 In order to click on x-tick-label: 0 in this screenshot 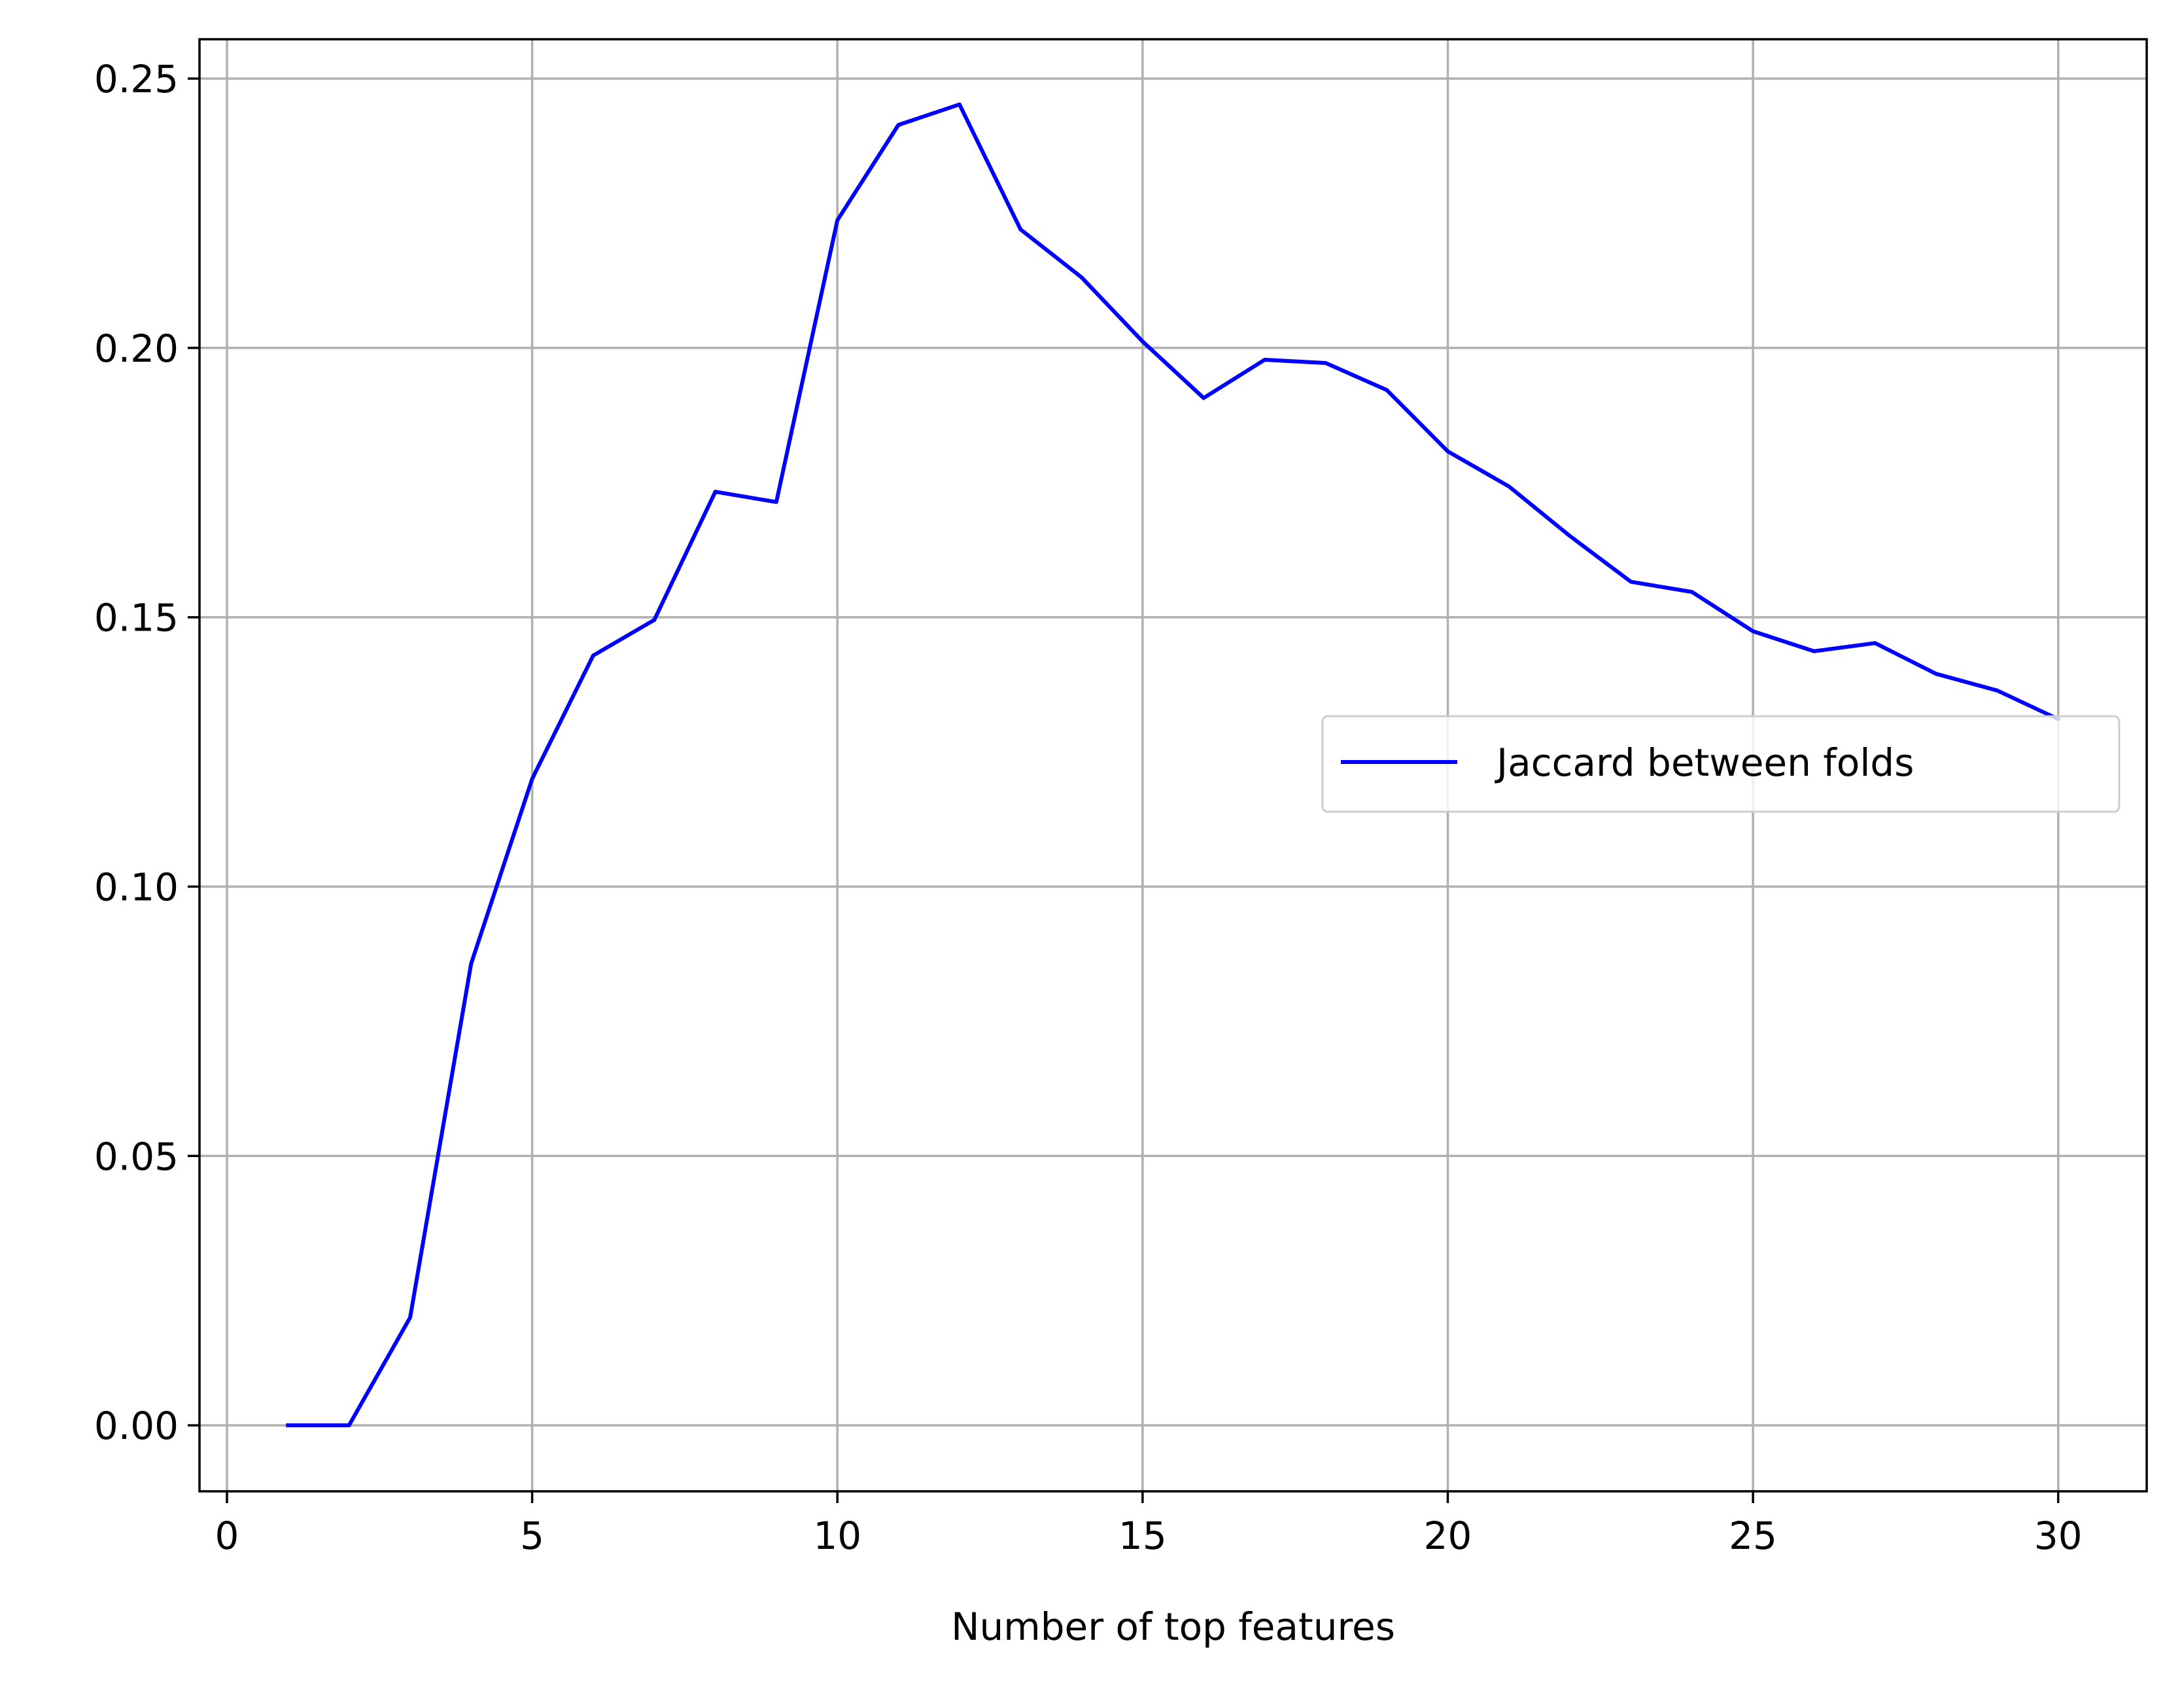, I will do `click(227, 1536)`.